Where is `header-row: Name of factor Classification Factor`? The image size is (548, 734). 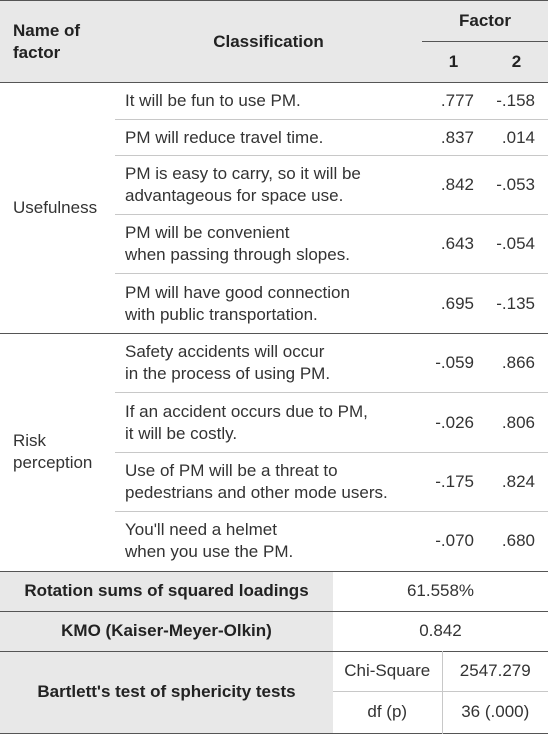 header-row: Name of factor Classification Factor is located at coordinates (274, 41).